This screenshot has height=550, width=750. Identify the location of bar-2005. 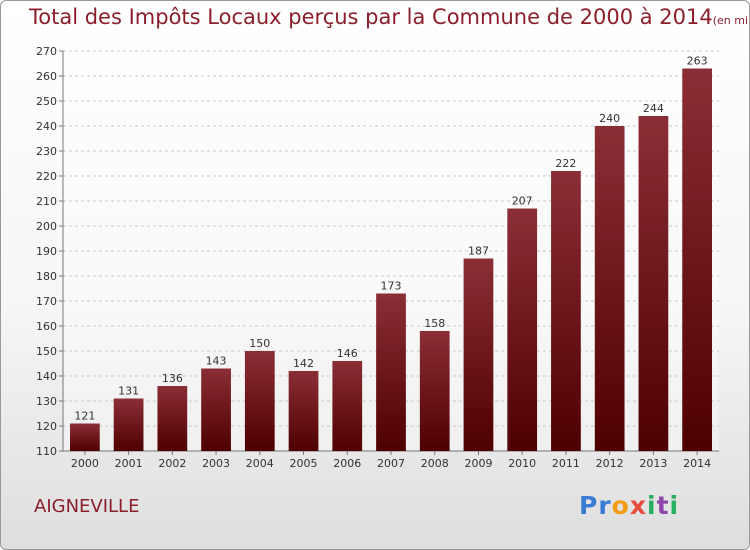
(303, 411).